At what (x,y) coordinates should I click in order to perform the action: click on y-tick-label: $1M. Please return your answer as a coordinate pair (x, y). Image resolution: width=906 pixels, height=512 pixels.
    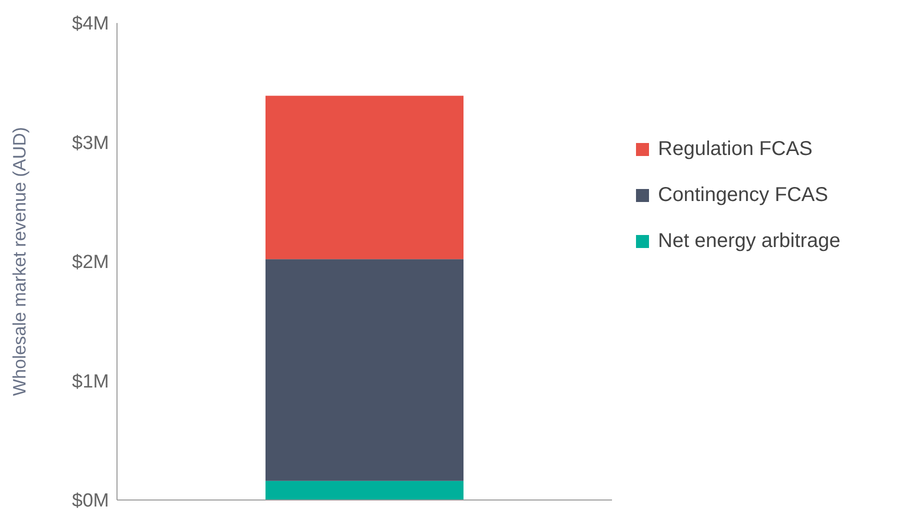
    Looking at the image, I should click on (90, 381).